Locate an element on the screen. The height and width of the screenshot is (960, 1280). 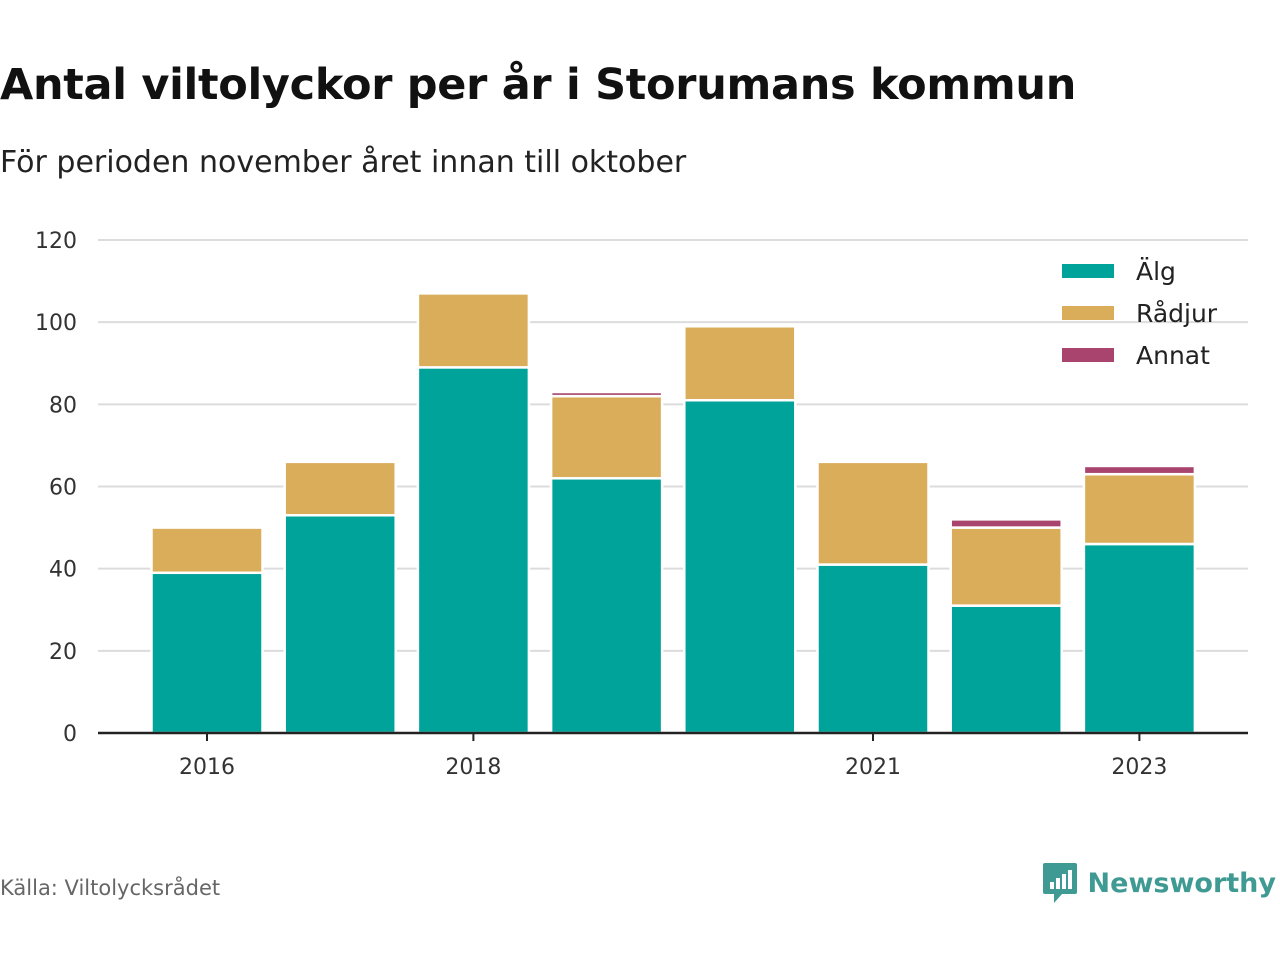
legend-label: Älg is located at coordinates (1156, 271).